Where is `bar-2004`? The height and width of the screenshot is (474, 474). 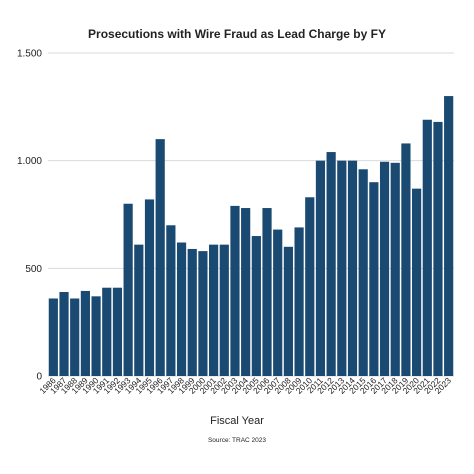 bar-2004 is located at coordinates (246, 292).